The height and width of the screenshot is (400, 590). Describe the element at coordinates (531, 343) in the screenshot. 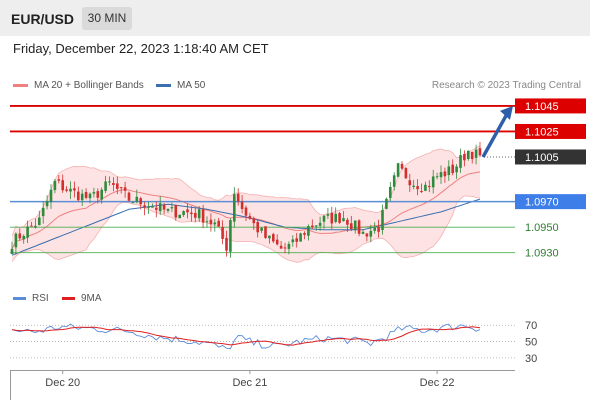

I see `rsi-level-label: 50` at that location.